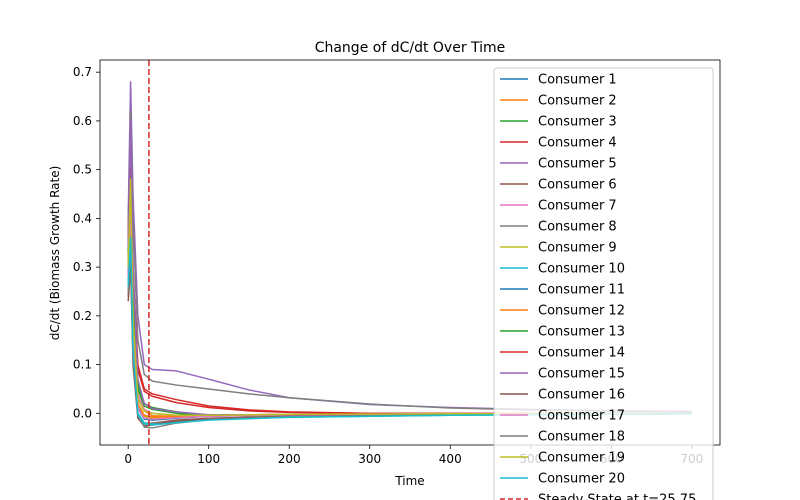 This screenshot has height=500, width=800. What do you see at coordinates (82, 72) in the screenshot?
I see `y-tick-label: 0.7` at bounding box center [82, 72].